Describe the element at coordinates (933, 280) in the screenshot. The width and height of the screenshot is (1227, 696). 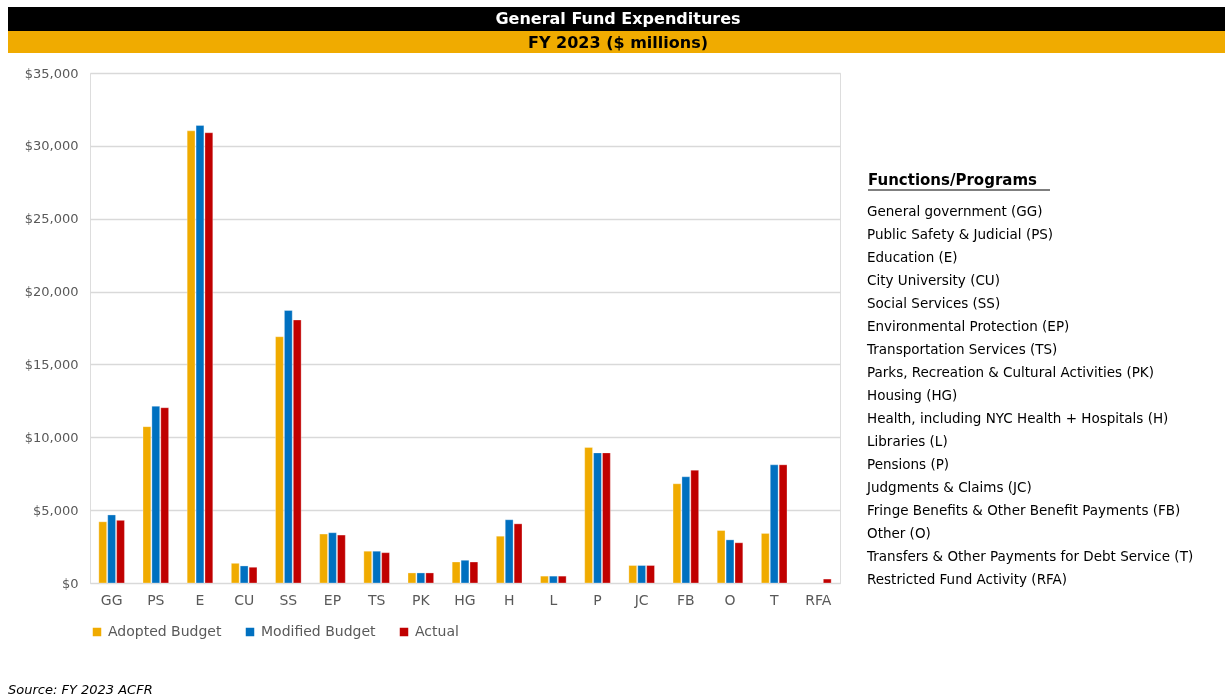
I see `text: City University (CU)` at that location.